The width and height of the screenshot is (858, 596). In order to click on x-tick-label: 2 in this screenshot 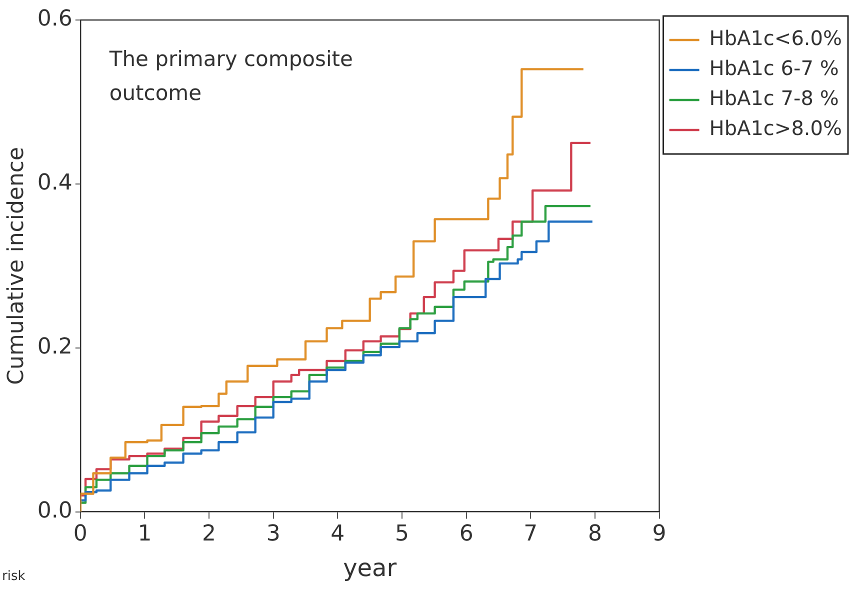, I will do `click(209, 534)`.